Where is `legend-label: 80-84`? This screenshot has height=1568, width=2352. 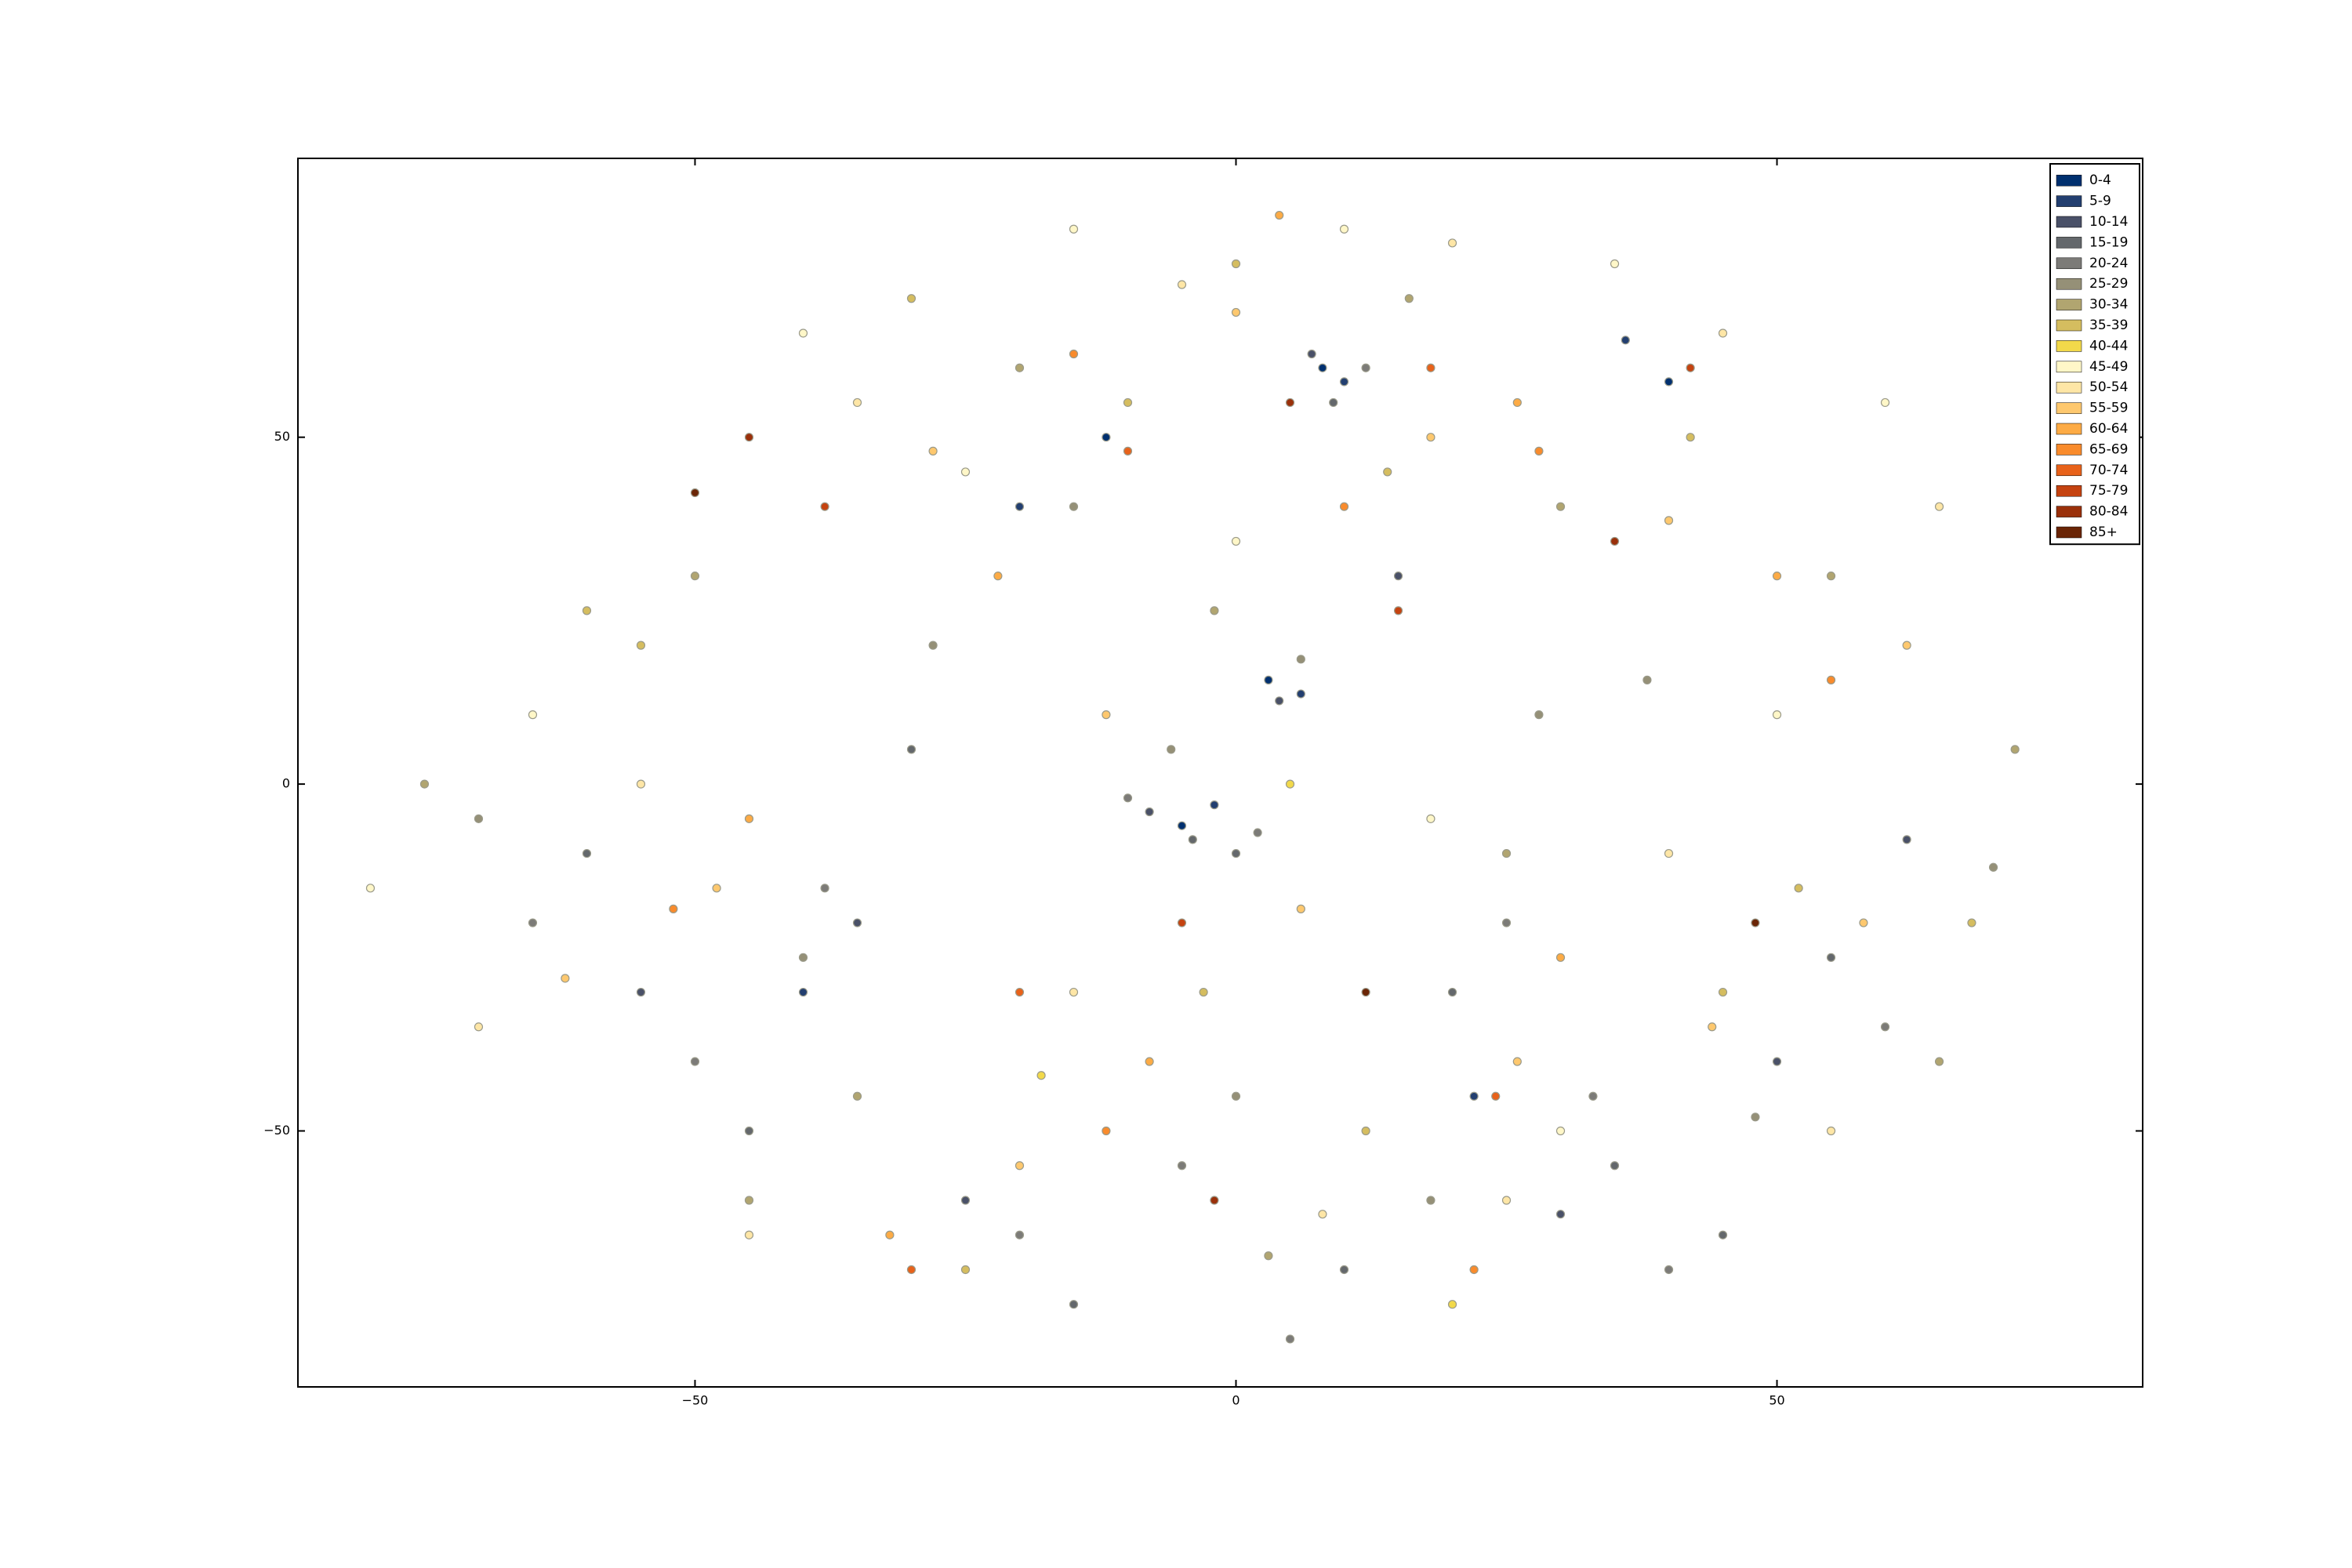
legend-label: 80-84 is located at coordinates (2108, 512).